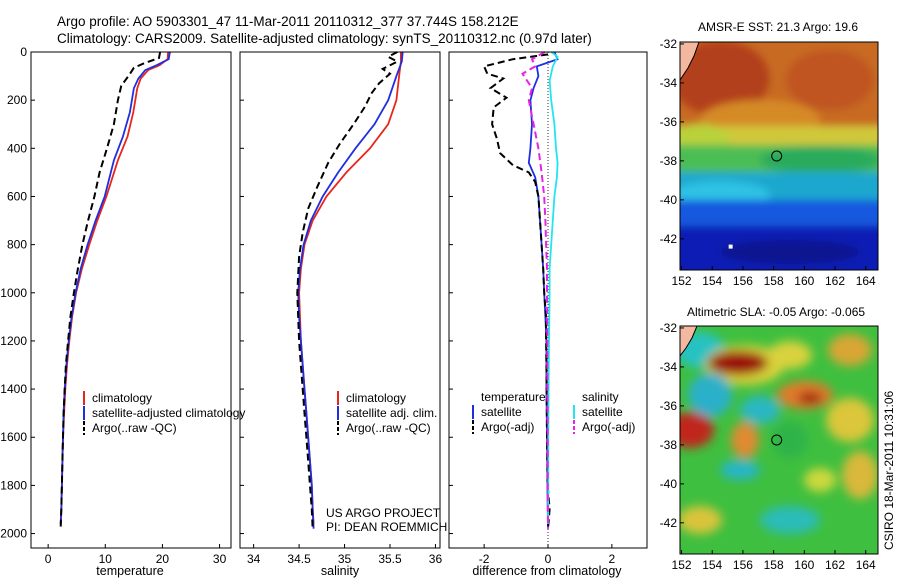  I want to click on legend-label-temp-satellite: satellite, so click(501, 412).